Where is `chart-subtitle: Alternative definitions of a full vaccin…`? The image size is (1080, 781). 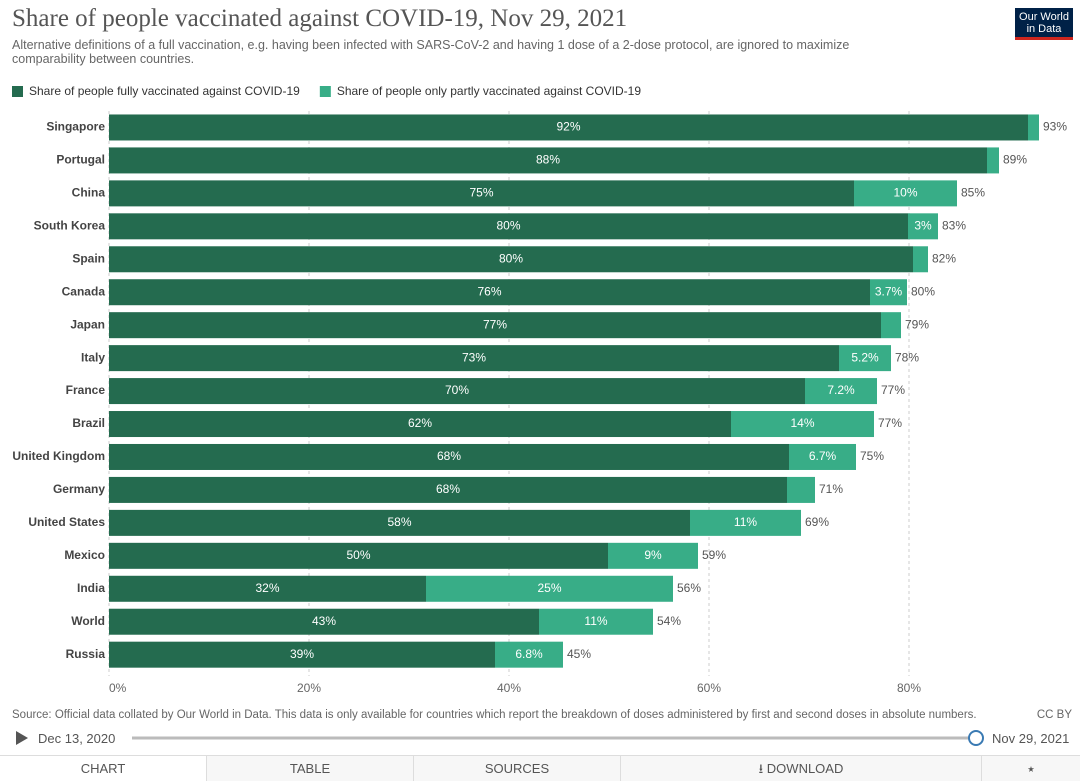 chart-subtitle: Alternative definitions of a full vaccin… is located at coordinates (431, 52).